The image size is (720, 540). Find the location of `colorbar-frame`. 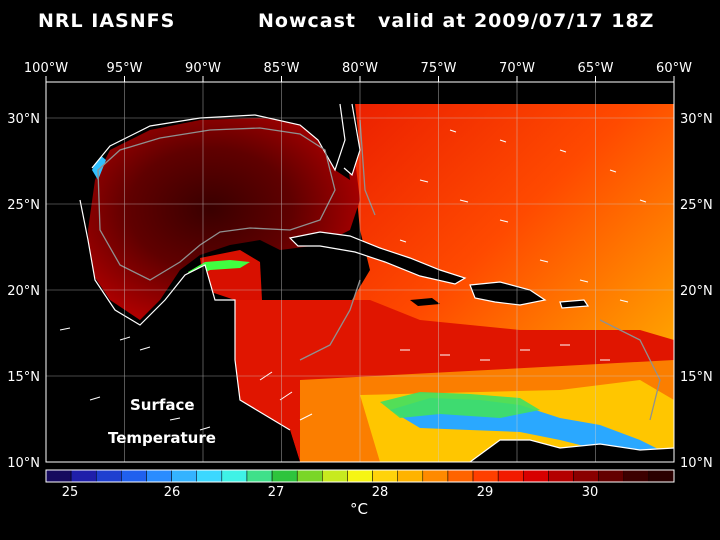

colorbar-frame is located at coordinates (360, 476).